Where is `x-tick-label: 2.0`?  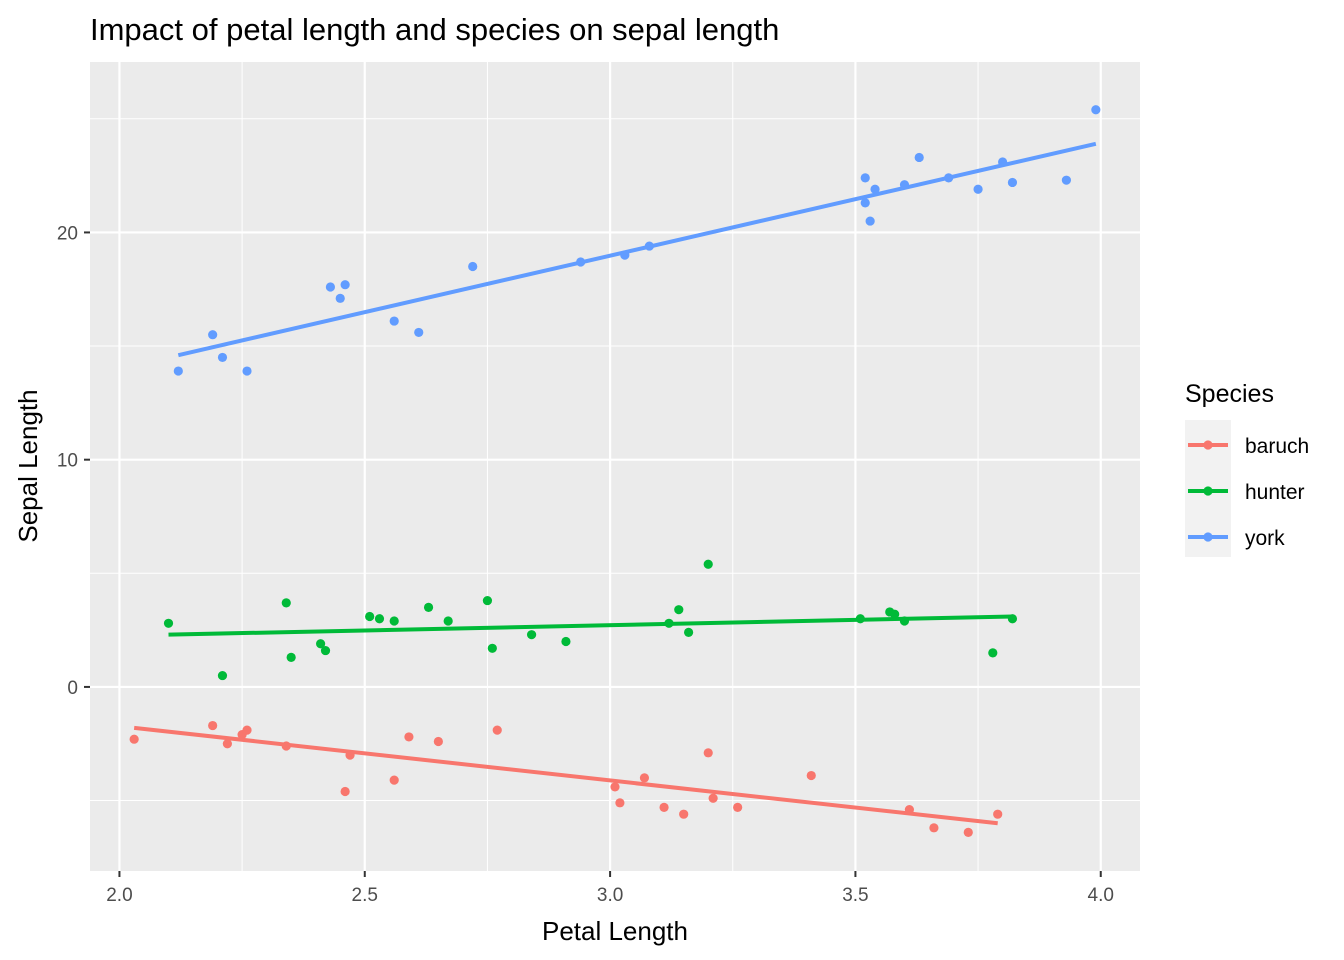 x-tick-label: 2.0 is located at coordinates (119, 895).